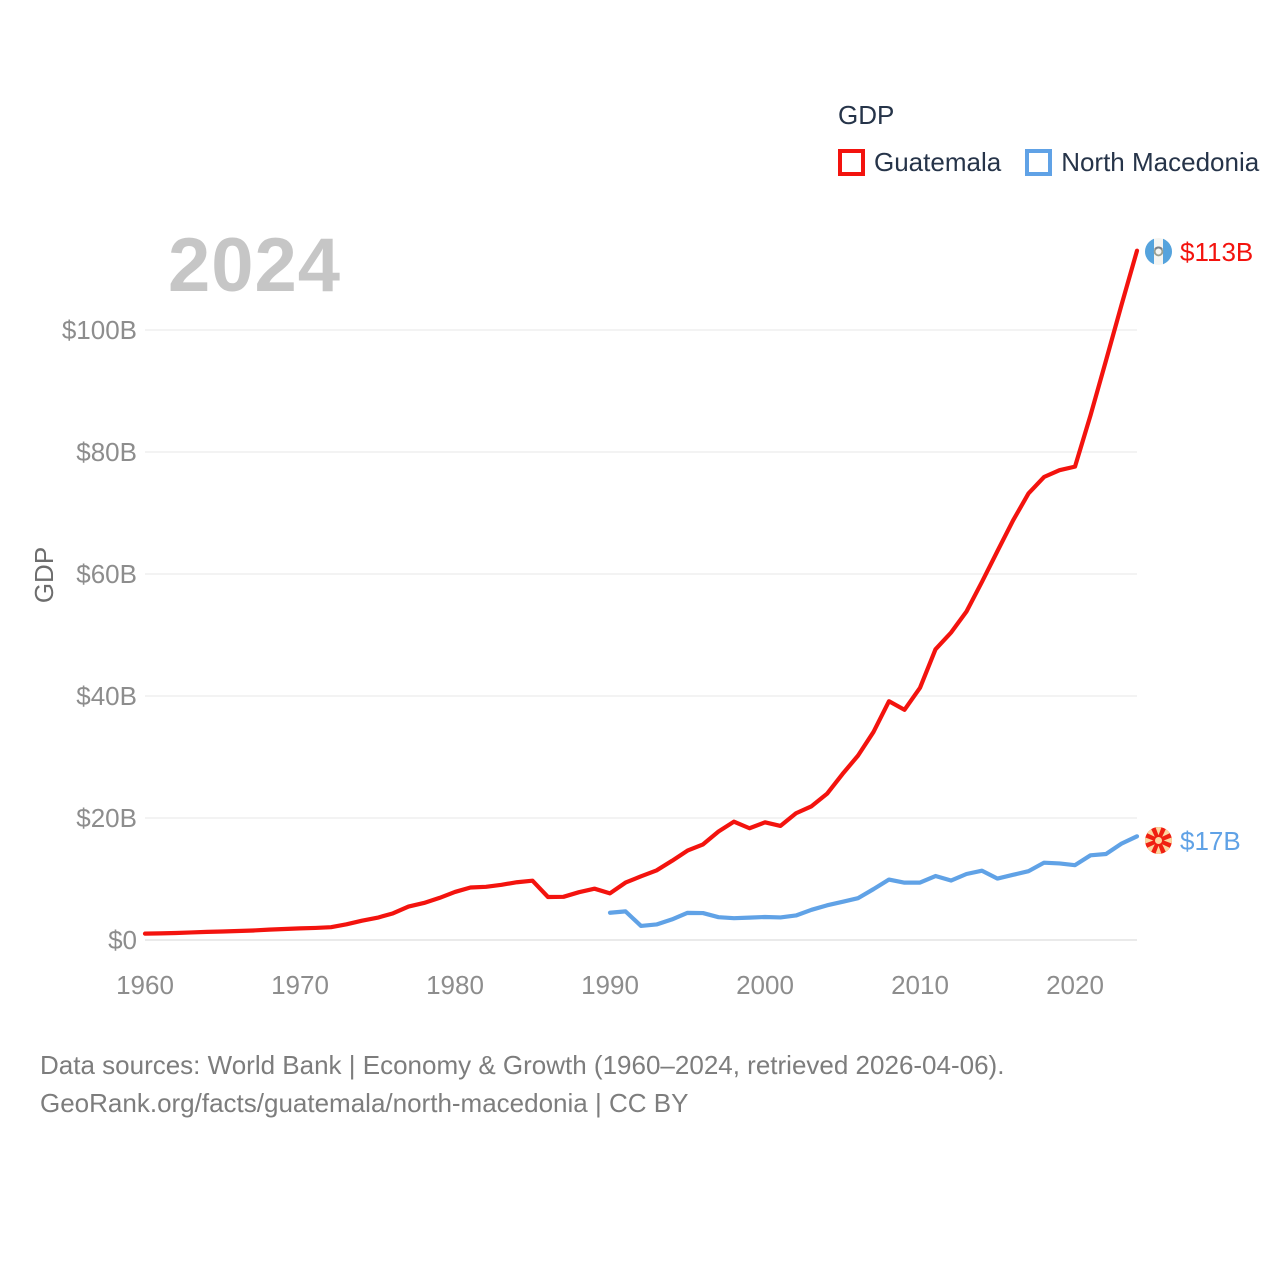 The height and width of the screenshot is (1280, 1280). Describe the element at coordinates (1217, 252) in the screenshot. I see `guatemala-value-label: $113B` at that location.